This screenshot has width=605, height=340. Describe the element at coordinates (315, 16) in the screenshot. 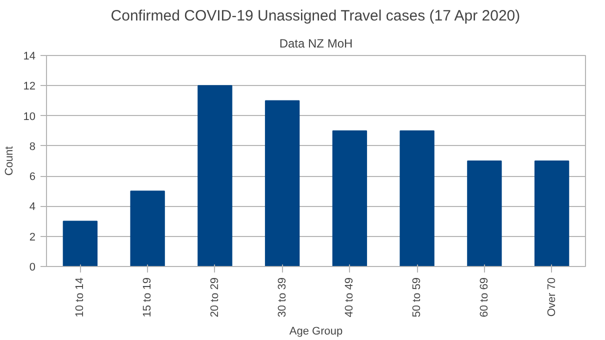

I see `chart-title: Confirmed COVID-19 Unassigned Travel cases (17 Apr 2020)` at that location.